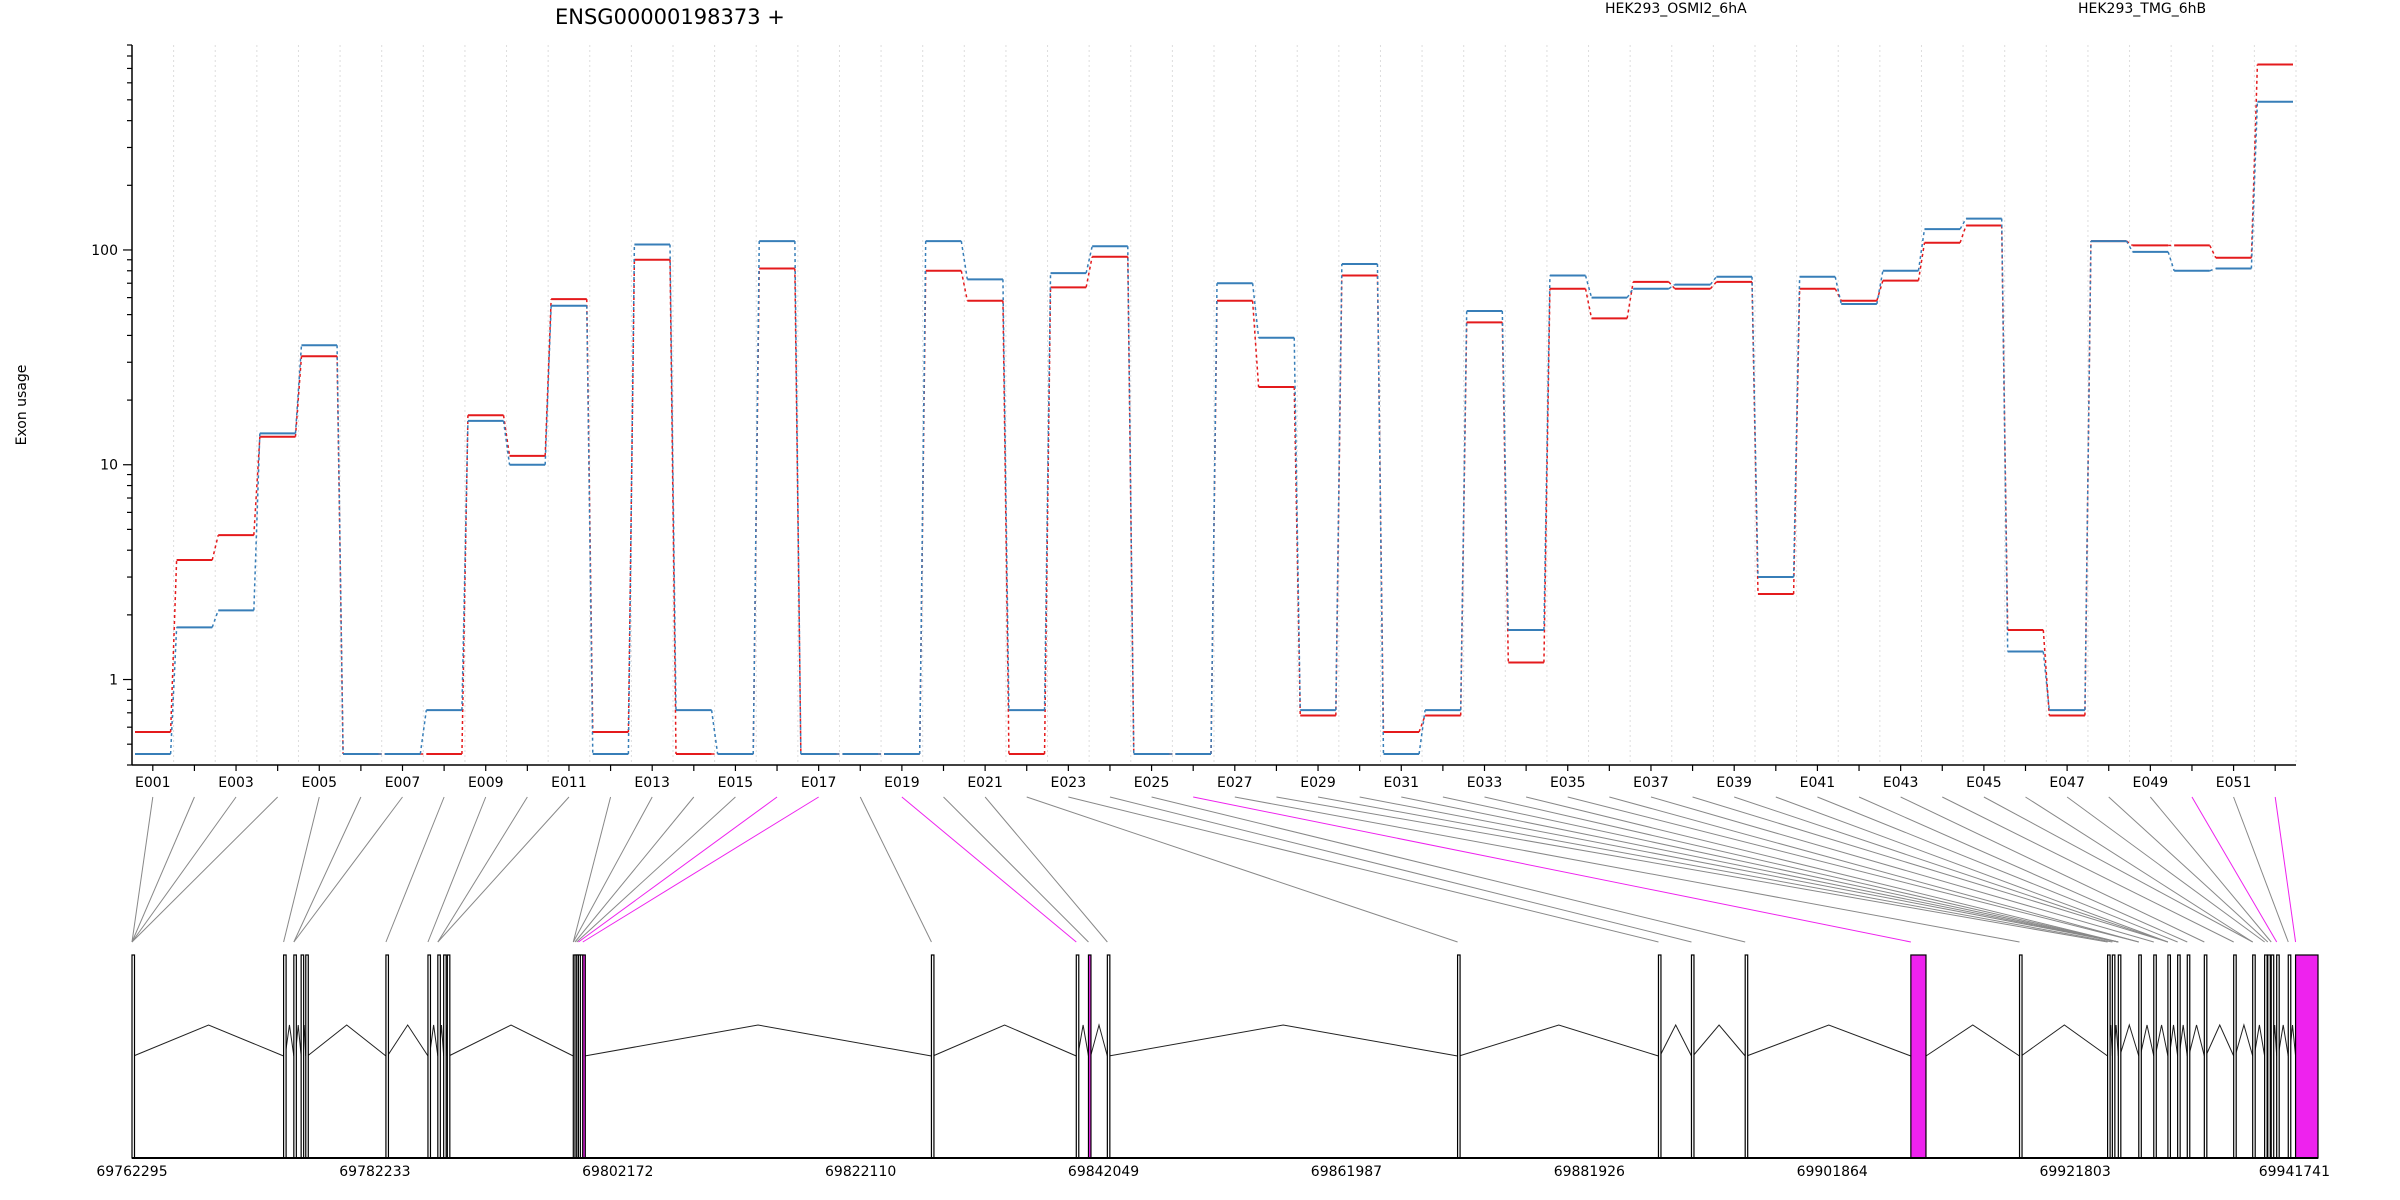 The height and width of the screenshot is (1200, 2400). Describe the element at coordinates (153, 783) in the screenshot. I see `x-tick-label: E001` at that location.